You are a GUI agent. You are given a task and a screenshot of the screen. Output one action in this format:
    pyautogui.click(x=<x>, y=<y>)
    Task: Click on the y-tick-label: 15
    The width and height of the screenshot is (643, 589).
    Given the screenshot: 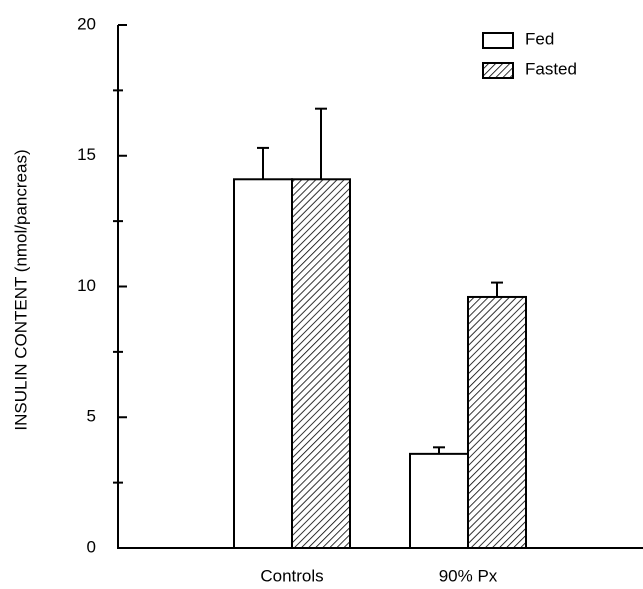 What is the action you would take?
    pyautogui.click(x=86, y=154)
    